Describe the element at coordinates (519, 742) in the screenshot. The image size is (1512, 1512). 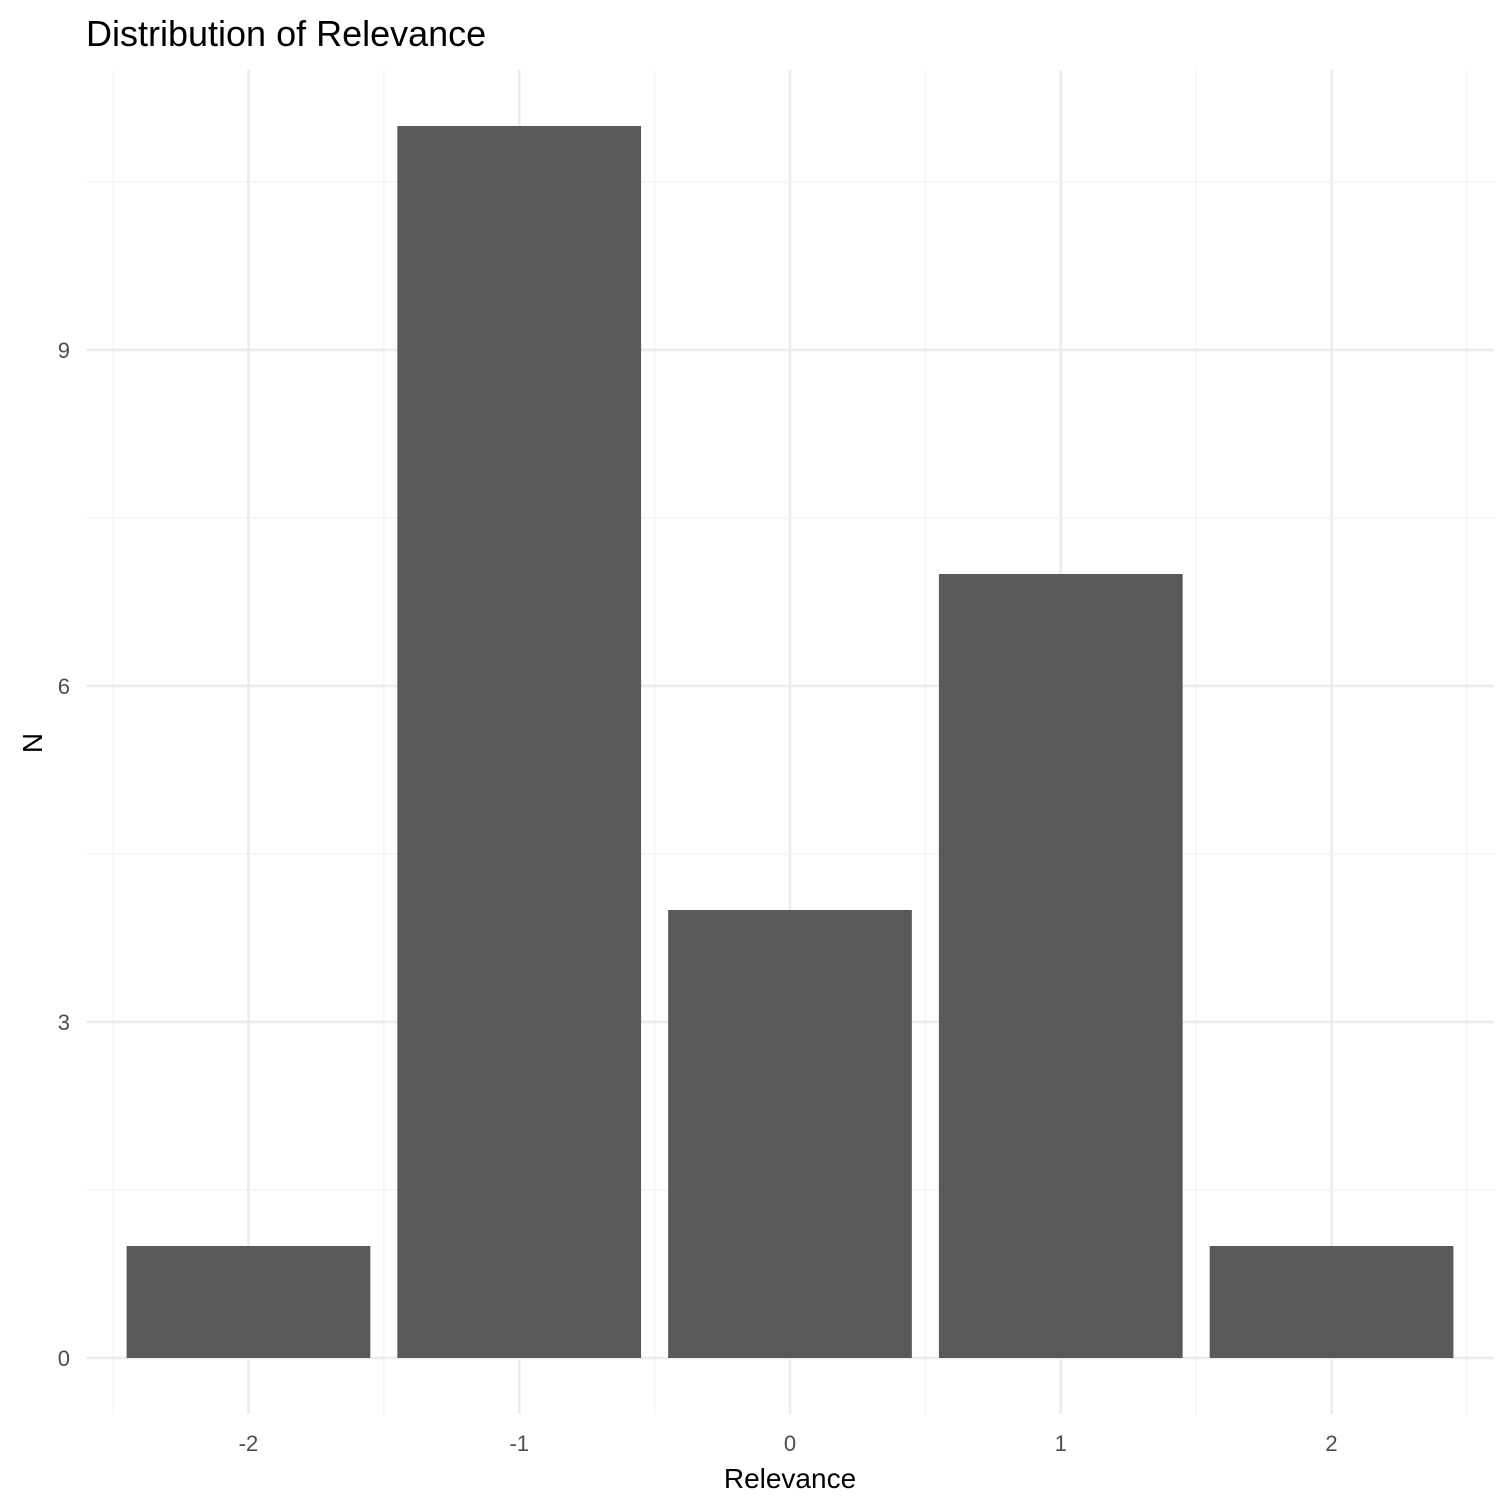
I see `bar--1` at that location.